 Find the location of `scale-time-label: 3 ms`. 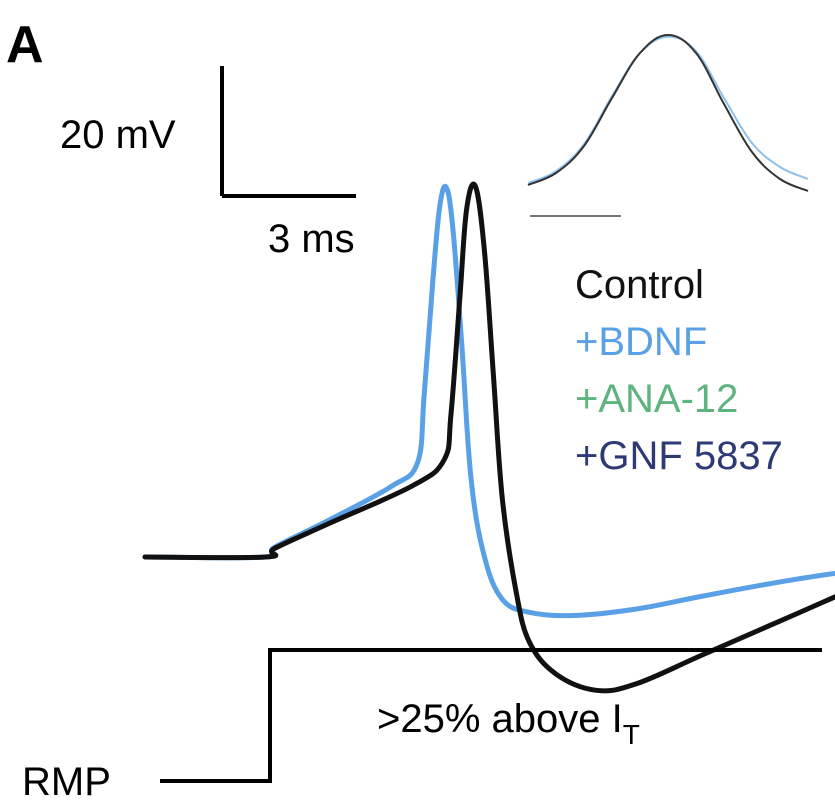

scale-time-label: 3 ms is located at coordinates (311, 239).